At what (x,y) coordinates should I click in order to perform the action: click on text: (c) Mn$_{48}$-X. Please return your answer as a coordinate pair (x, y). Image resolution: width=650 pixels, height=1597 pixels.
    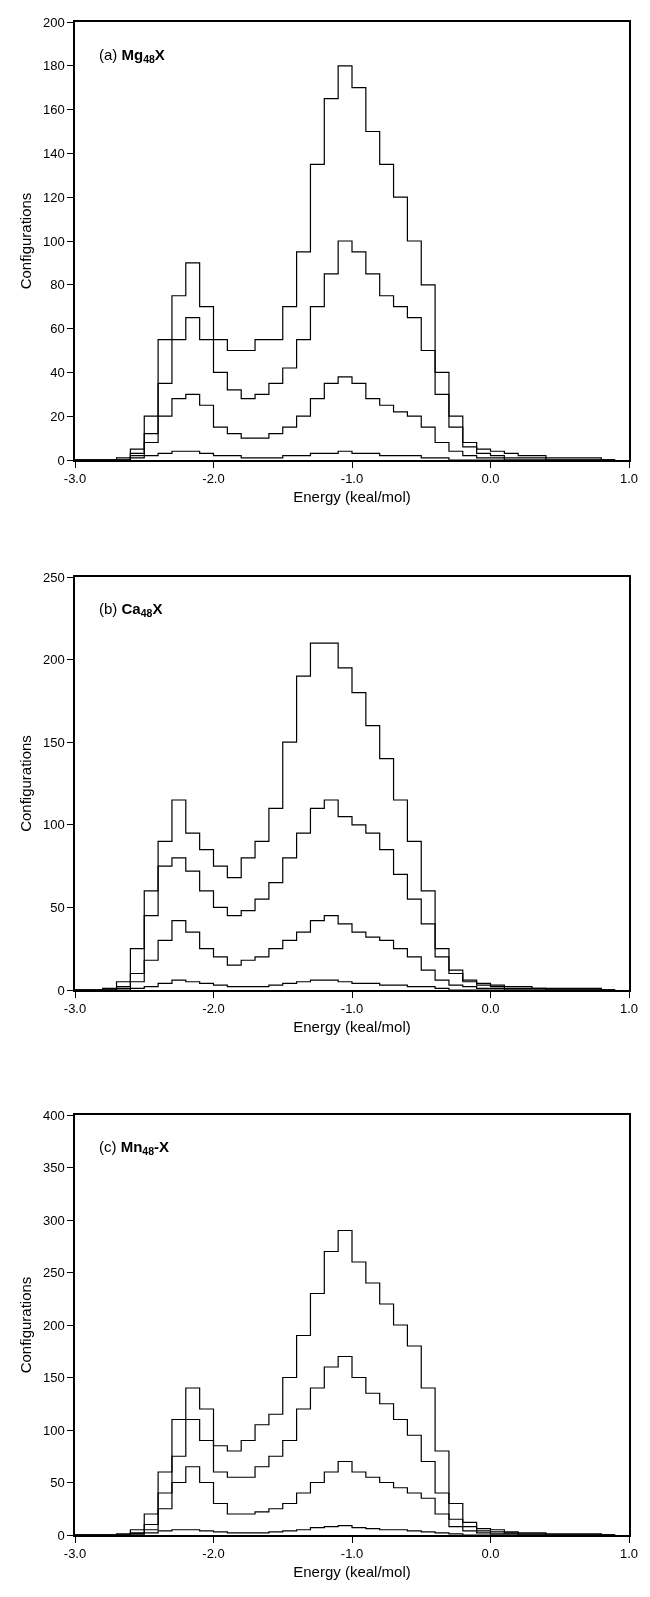
    Looking at the image, I should click on (134, 1148).